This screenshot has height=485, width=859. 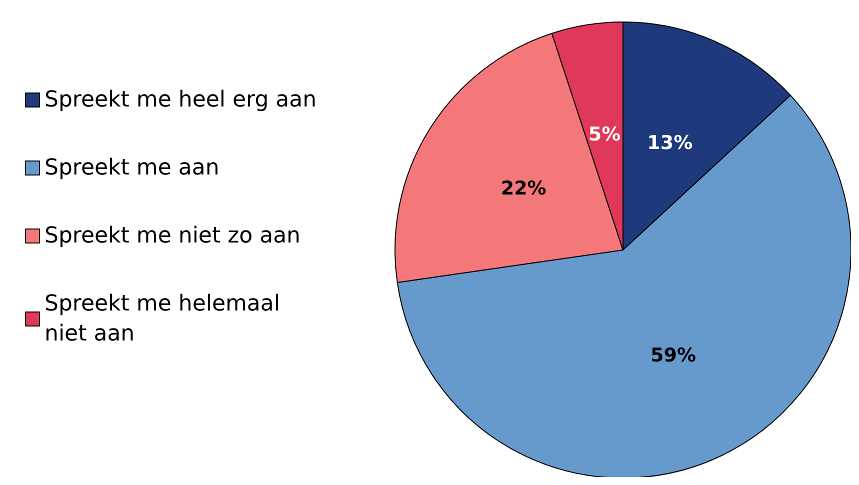 I want to click on legend-label: Spreekt me aan, so click(x=132, y=168).